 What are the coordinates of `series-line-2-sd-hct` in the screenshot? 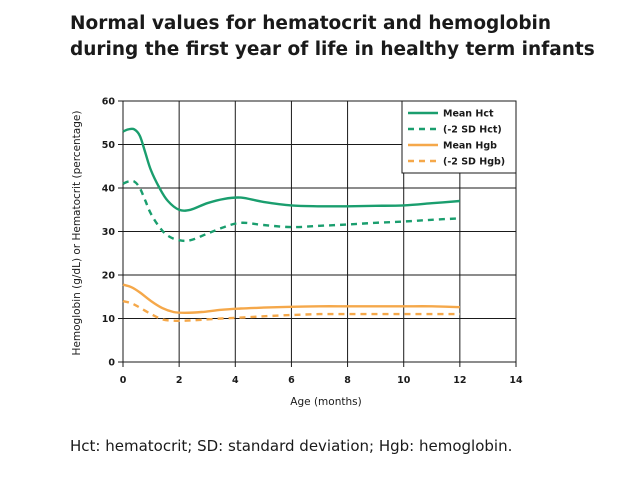 It's located at (291, 211).